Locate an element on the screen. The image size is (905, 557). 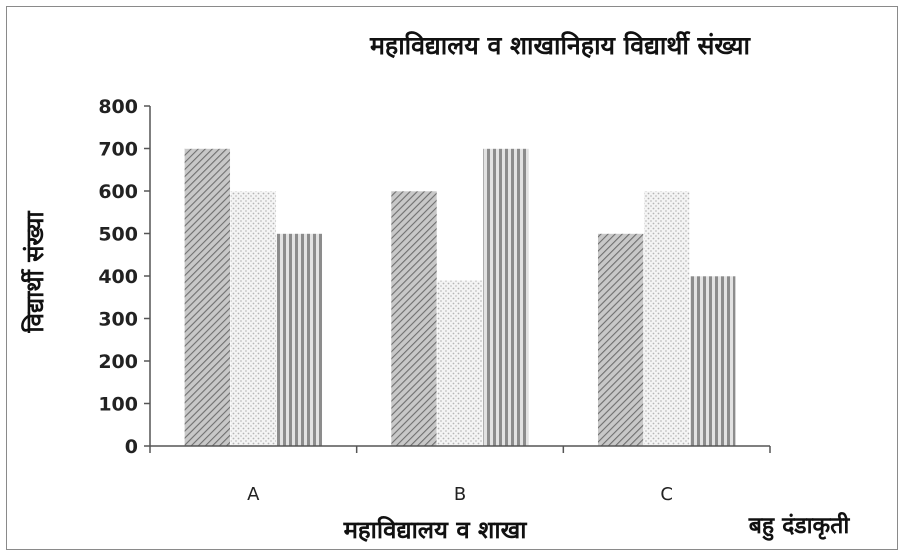
y-tick-label: 0 is located at coordinates (131, 447).